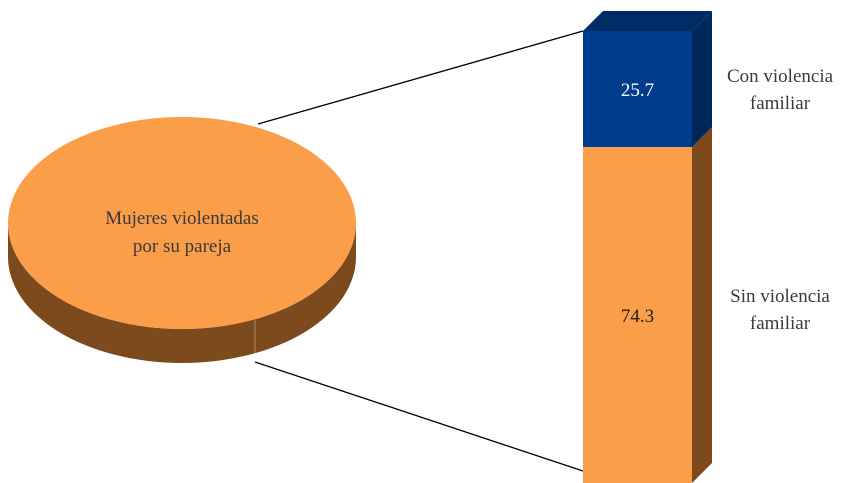 The width and height of the screenshot is (852, 483). Describe the element at coordinates (647, 21) in the screenshot. I see `bar-top-face` at that location.